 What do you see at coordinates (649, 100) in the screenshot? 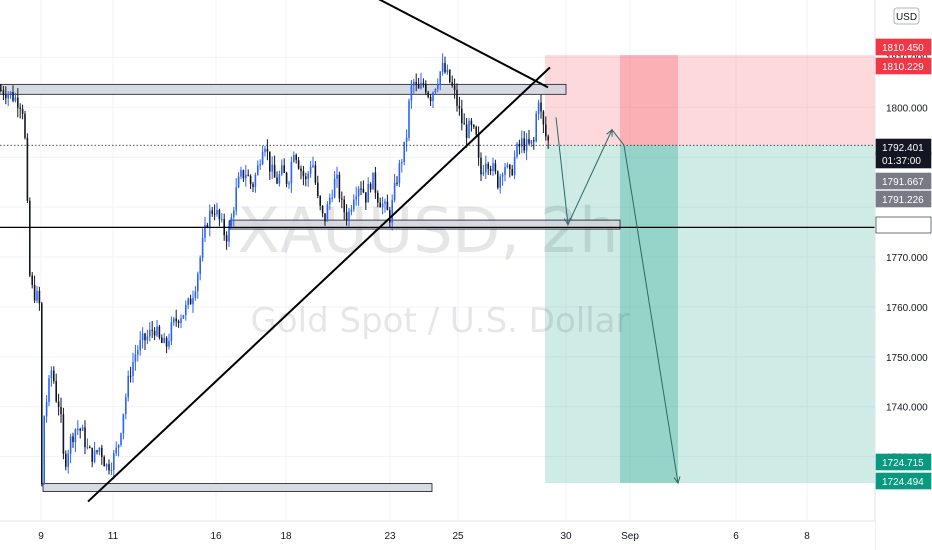
I see `stop-loss-zone-highlight` at bounding box center [649, 100].